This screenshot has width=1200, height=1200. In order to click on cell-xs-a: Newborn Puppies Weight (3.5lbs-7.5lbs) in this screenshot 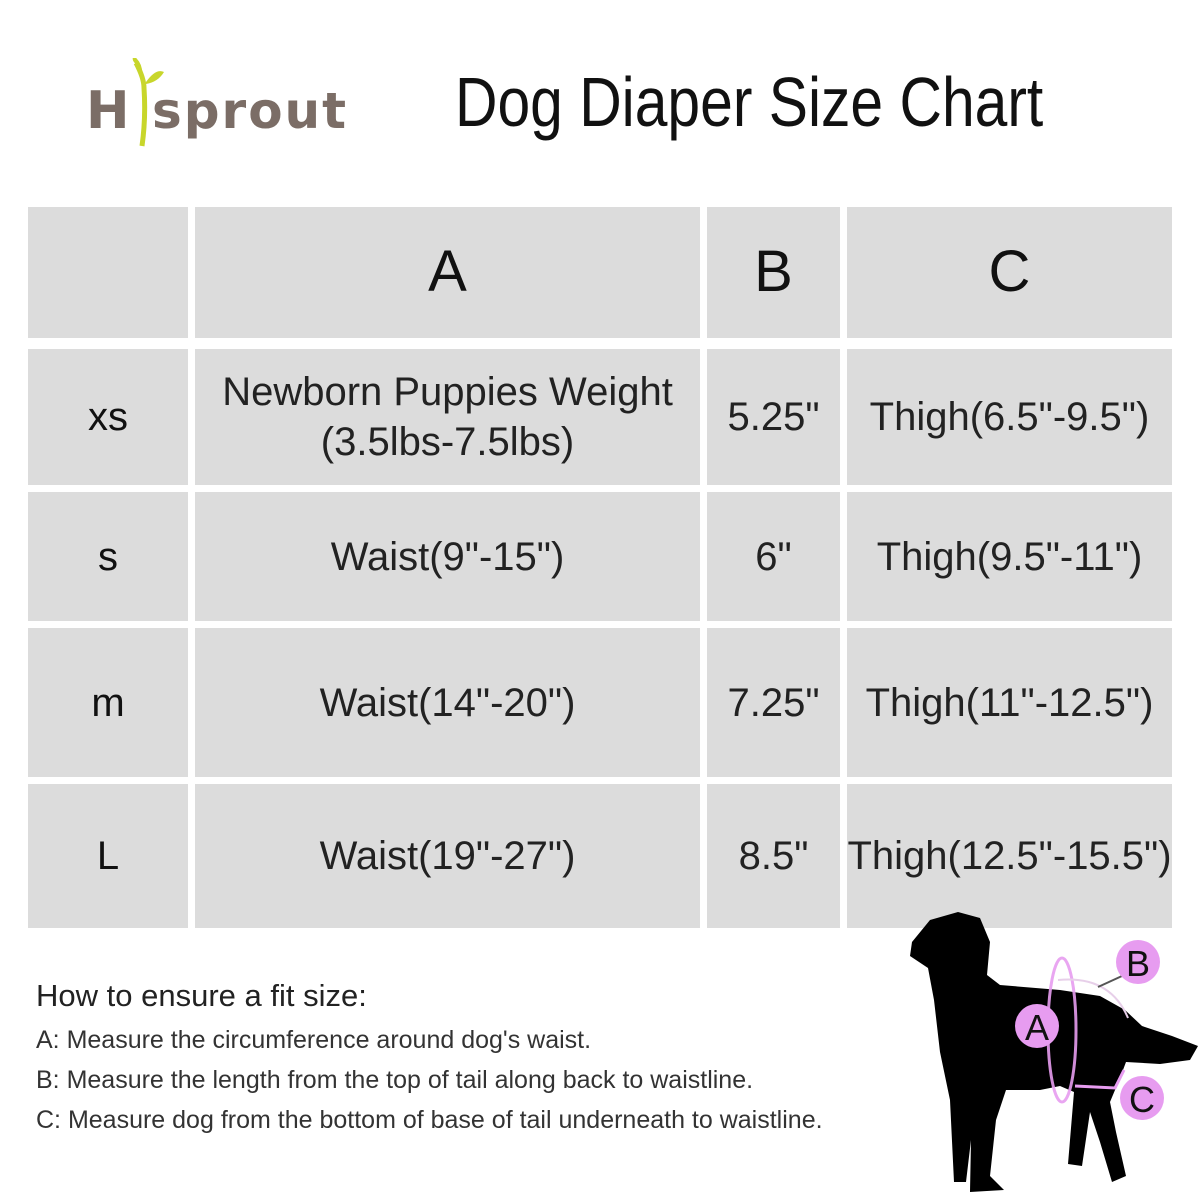, I will do `click(447, 417)`.